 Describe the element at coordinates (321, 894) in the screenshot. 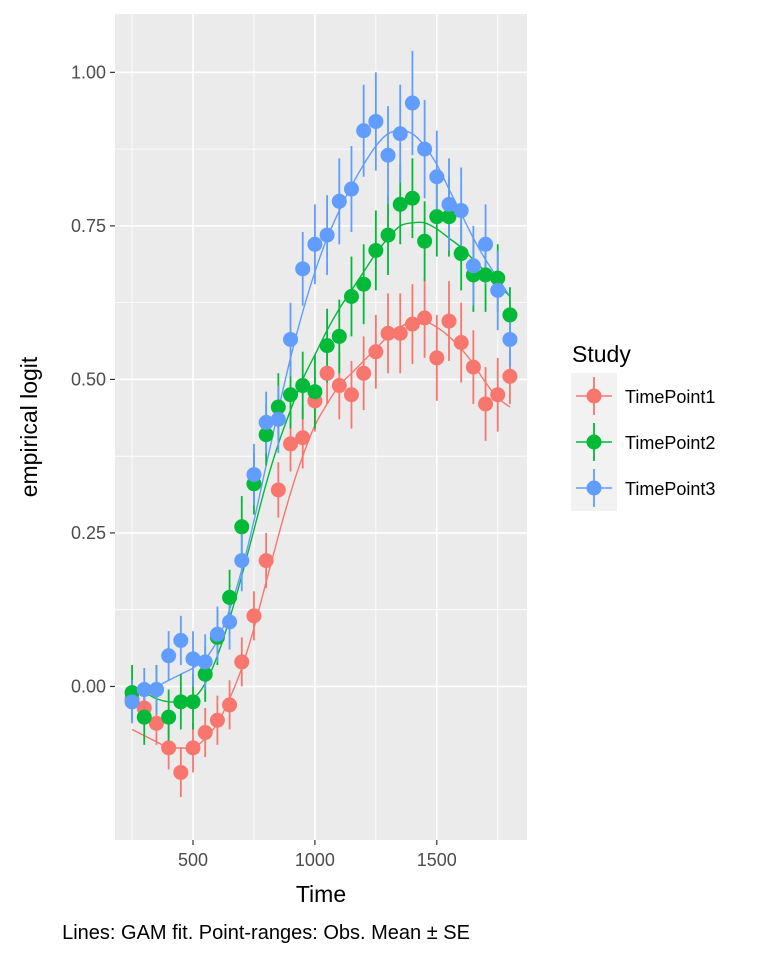

I see `x-axis-title: Time` at that location.